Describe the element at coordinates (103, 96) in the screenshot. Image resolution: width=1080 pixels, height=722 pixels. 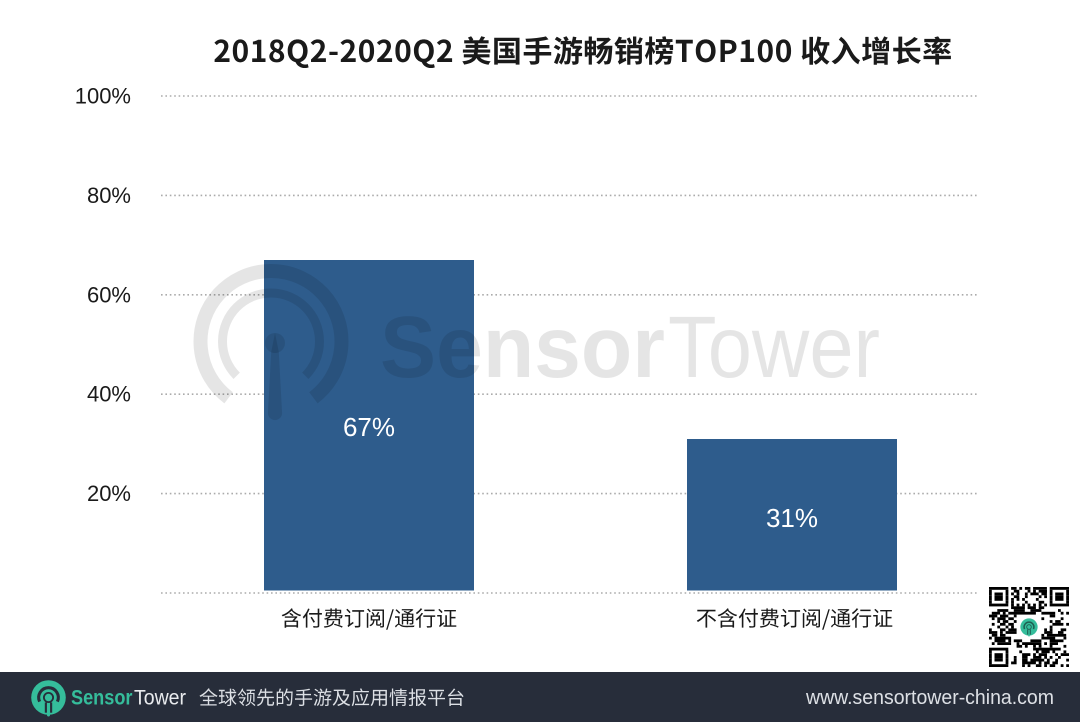
I see `svg-text: 100%` at that location.